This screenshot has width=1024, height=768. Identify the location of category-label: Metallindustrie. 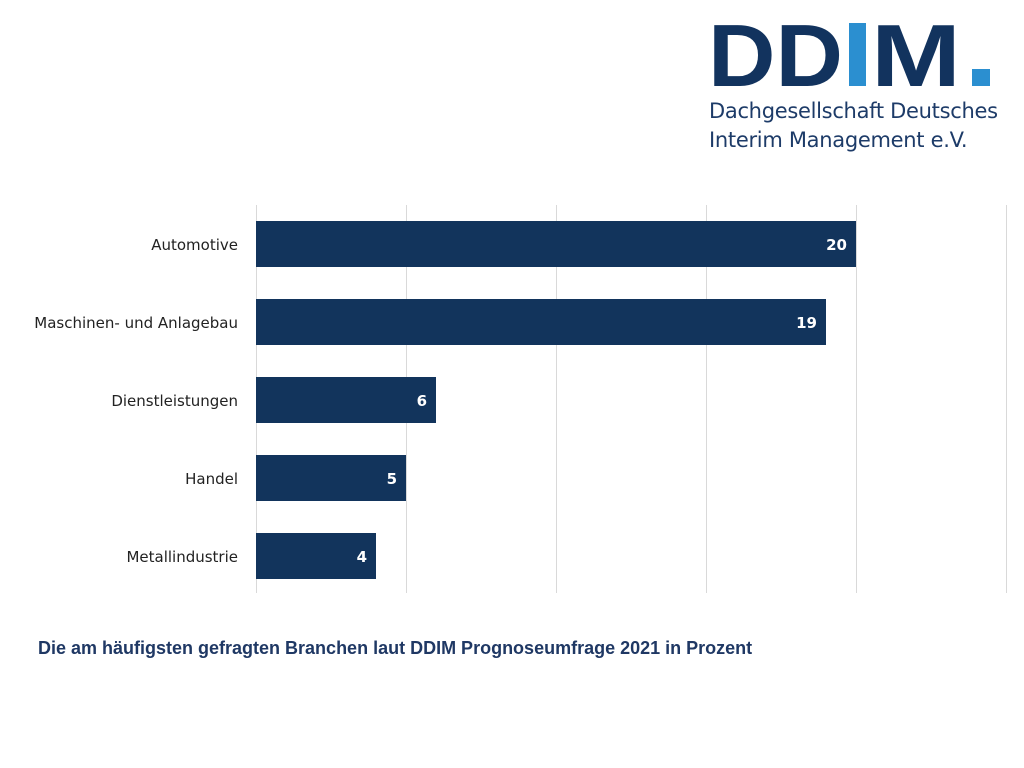
(182, 557).